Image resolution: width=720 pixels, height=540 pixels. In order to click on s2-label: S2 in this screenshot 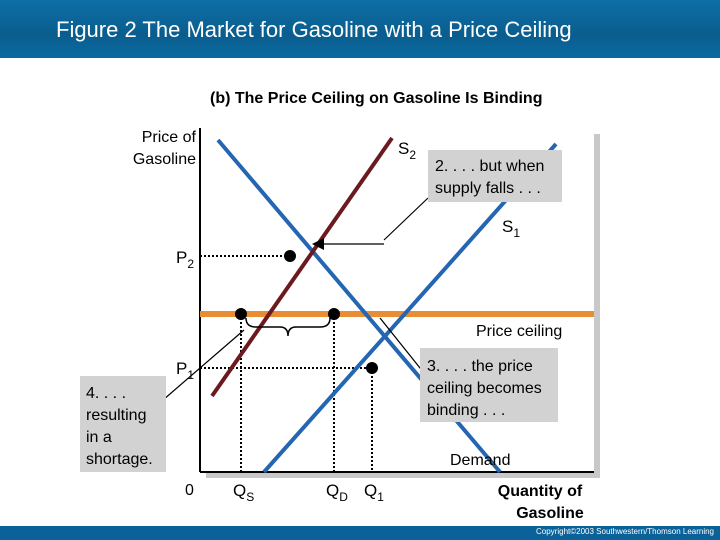, I will do `click(407, 150)`.